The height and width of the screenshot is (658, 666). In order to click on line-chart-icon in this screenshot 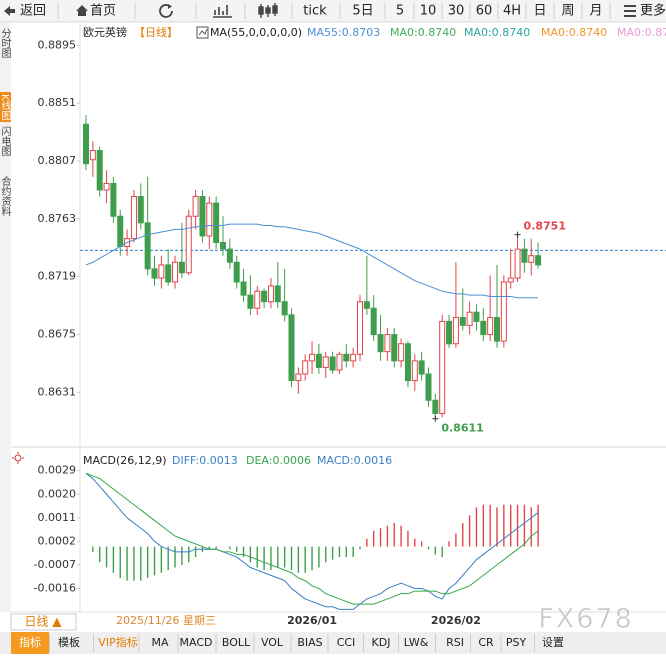, I will do `click(222, 11)`.